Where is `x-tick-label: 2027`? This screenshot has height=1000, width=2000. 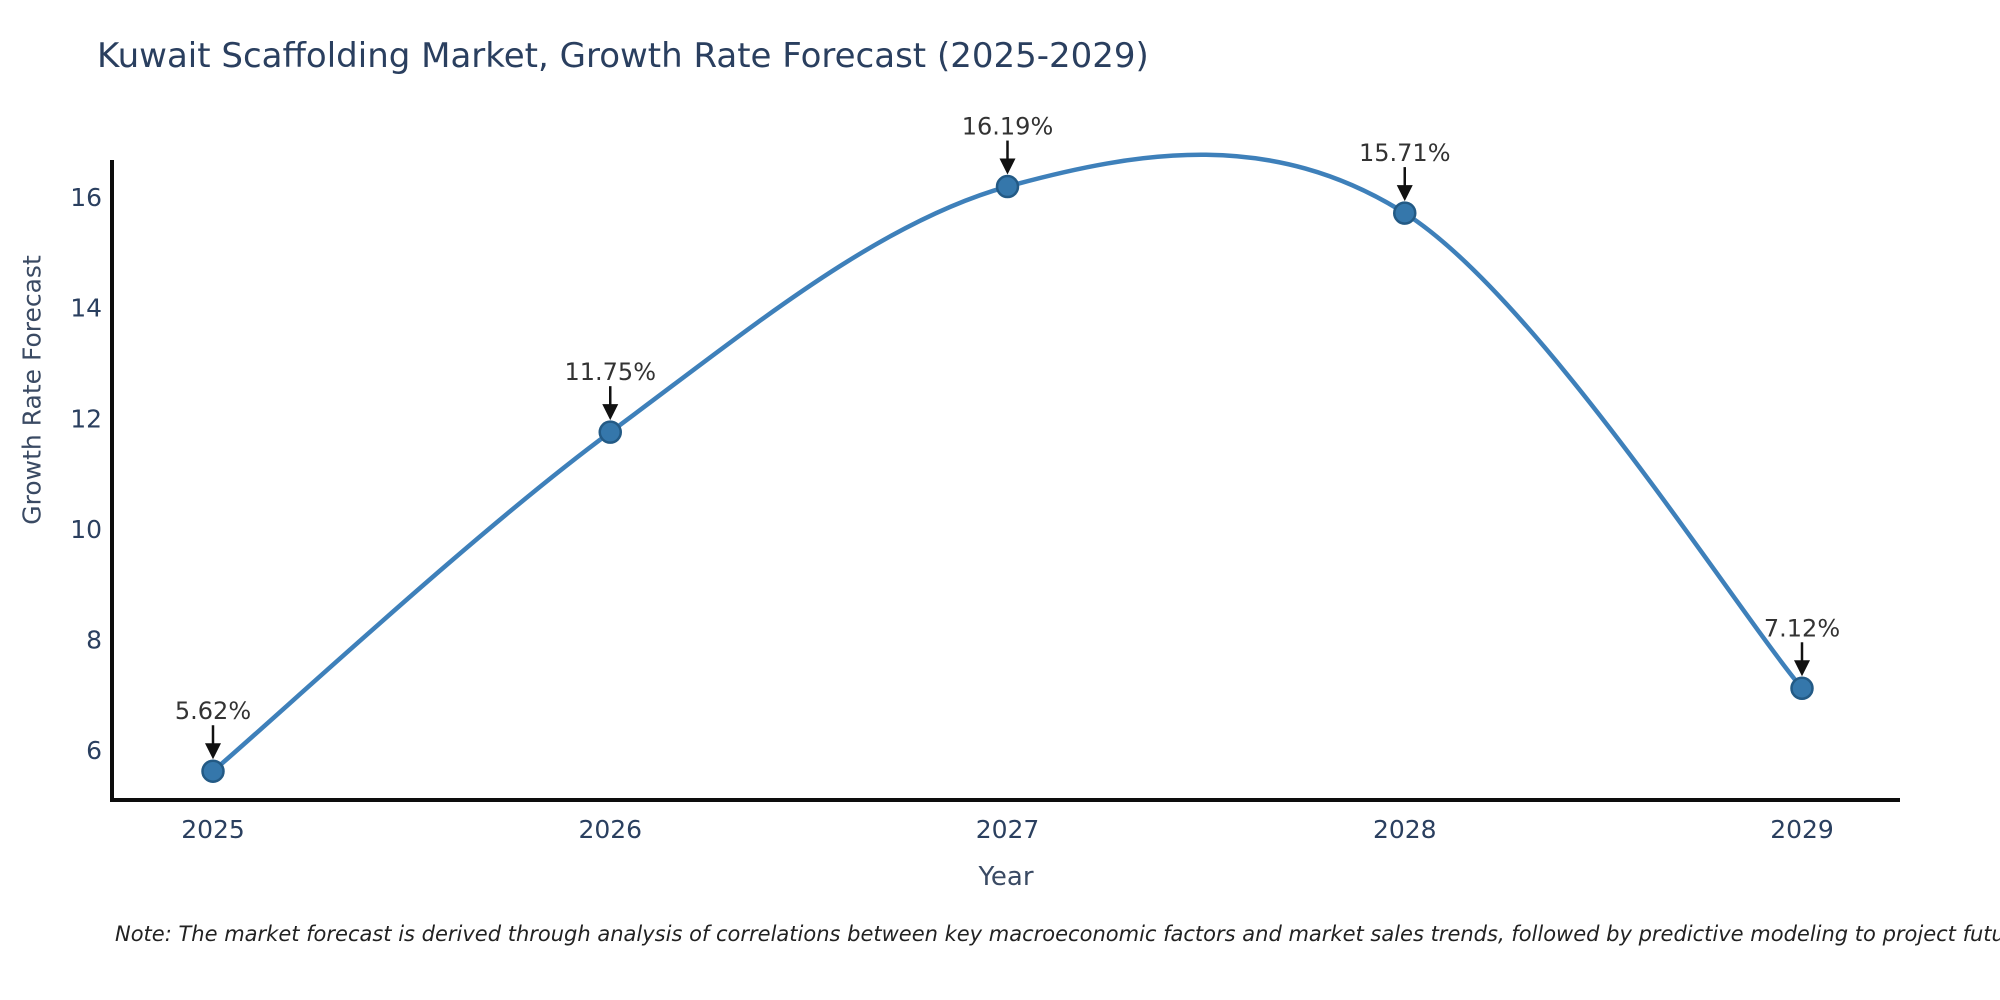
x-tick-label: 2027 is located at coordinates (1008, 829).